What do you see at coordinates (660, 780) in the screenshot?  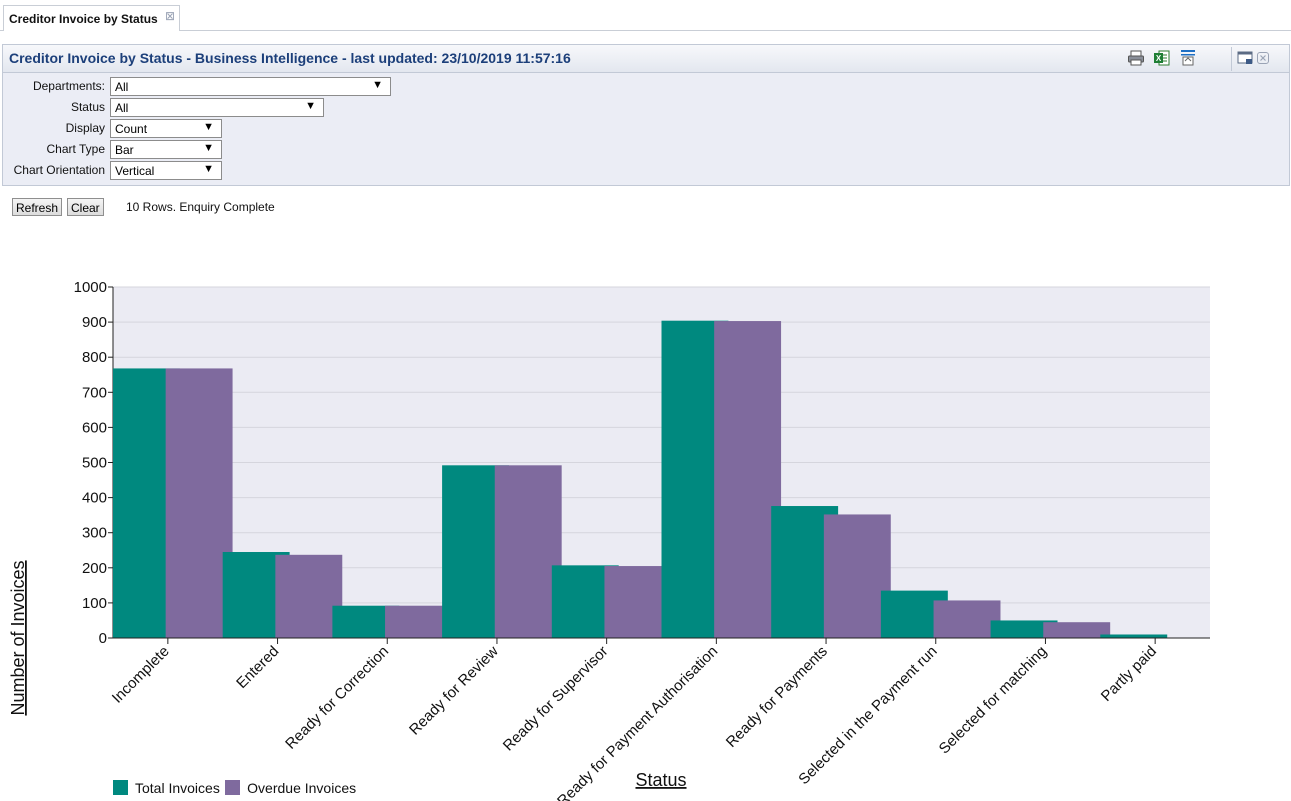 I see `x-axis-title: Status` at bounding box center [660, 780].